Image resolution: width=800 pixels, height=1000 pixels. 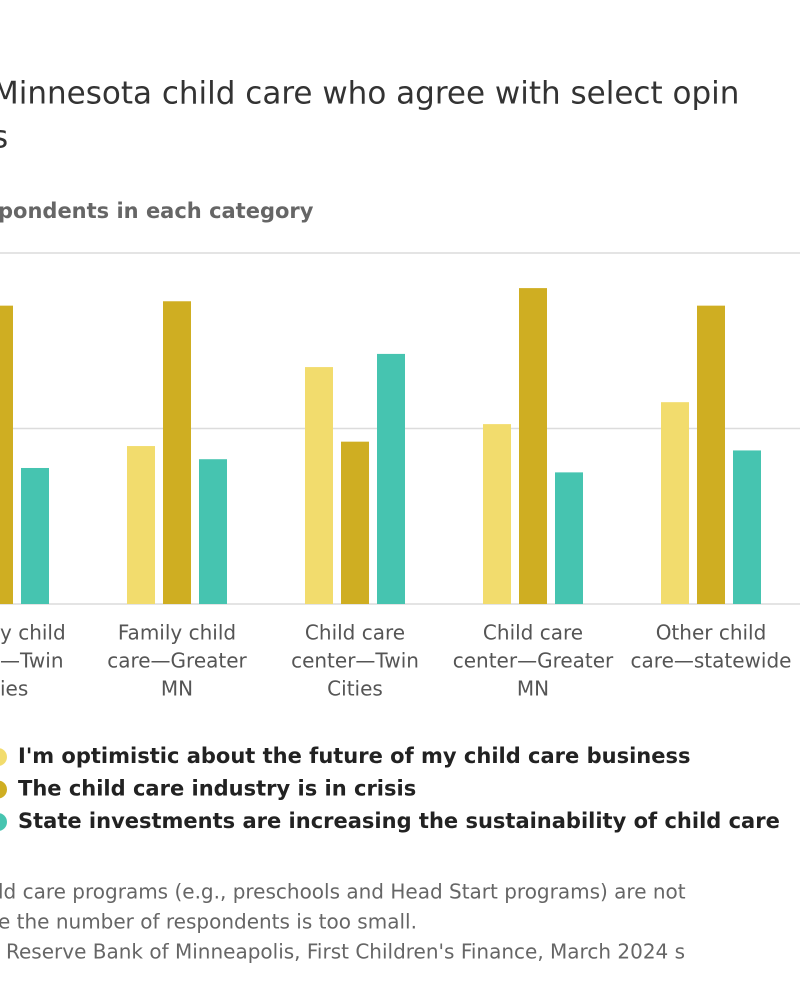 What do you see at coordinates (14, 689) in the screenshot?
I see `x-tick-label: ies` at bounding box center [14, 689].